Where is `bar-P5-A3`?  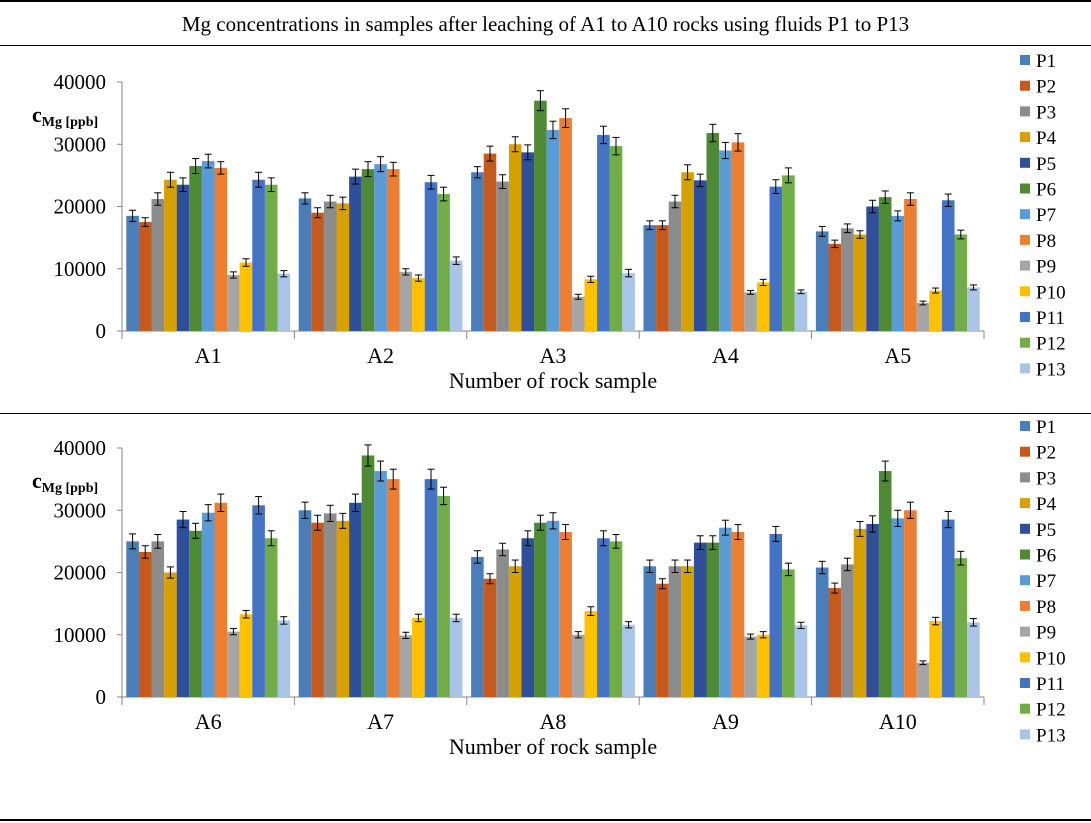 bar-P5-A3 is located at coordinates (528, 241).